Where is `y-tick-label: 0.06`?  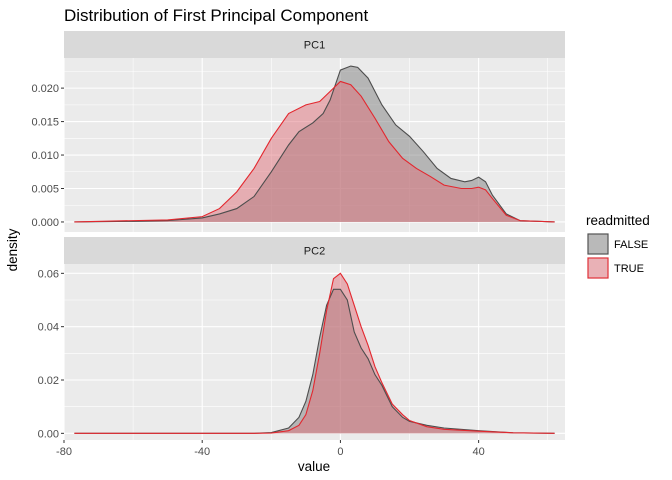
y-tick-label: 0.06 is located at coordinates (48, 274).